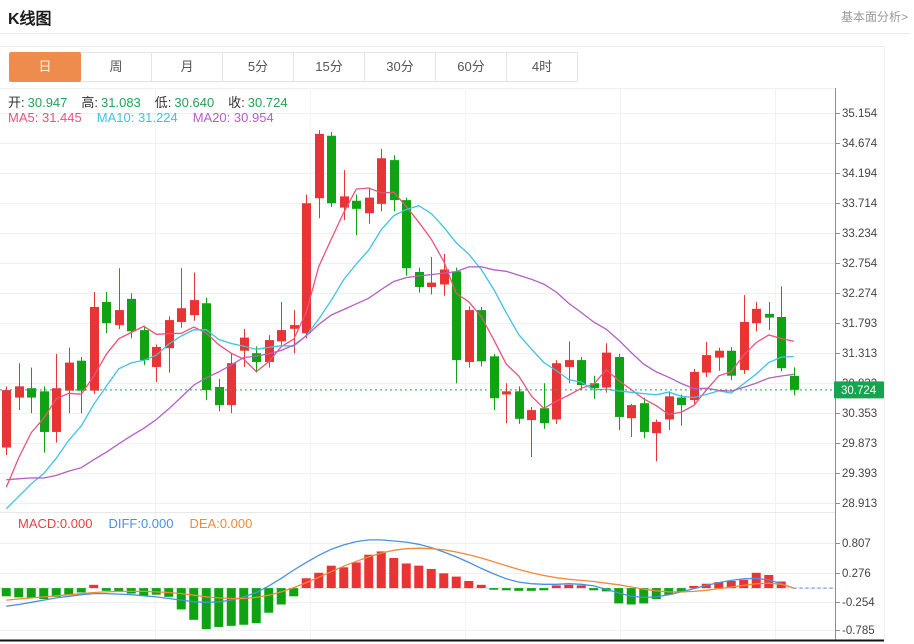 The height and width of the screenshot is (644, 914). Describe the element at coordinates (76, 523) in the screenshot. I see `macd-value: 0.000` at that location.